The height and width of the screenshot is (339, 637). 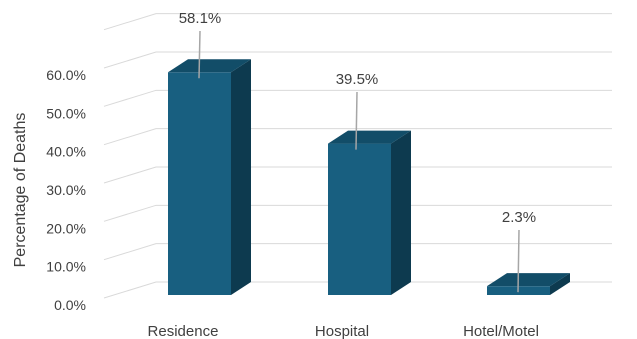 What do you see at coordinates (200, 18) in the screenshot?
I see `data-label: 58.1%` at bounding box center [200, 18].